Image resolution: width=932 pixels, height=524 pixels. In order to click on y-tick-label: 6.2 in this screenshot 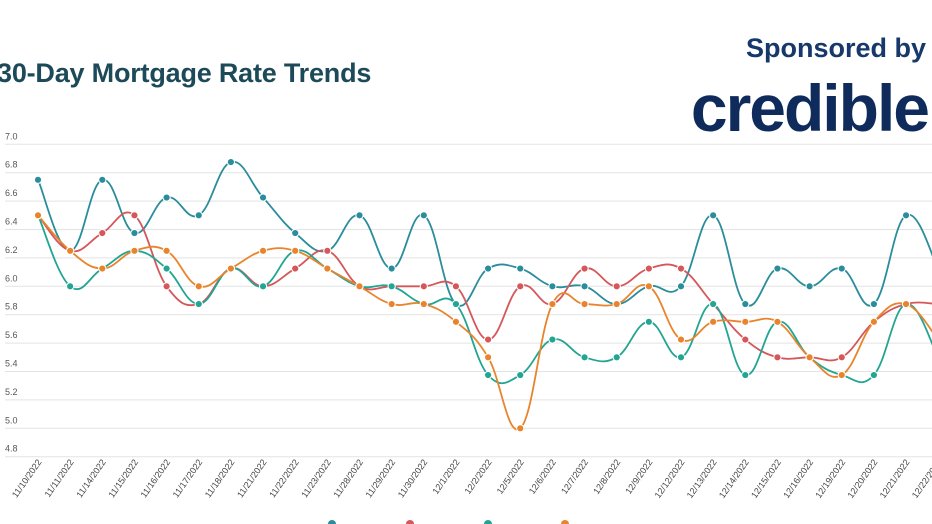, I will do `click(11, 250)`.